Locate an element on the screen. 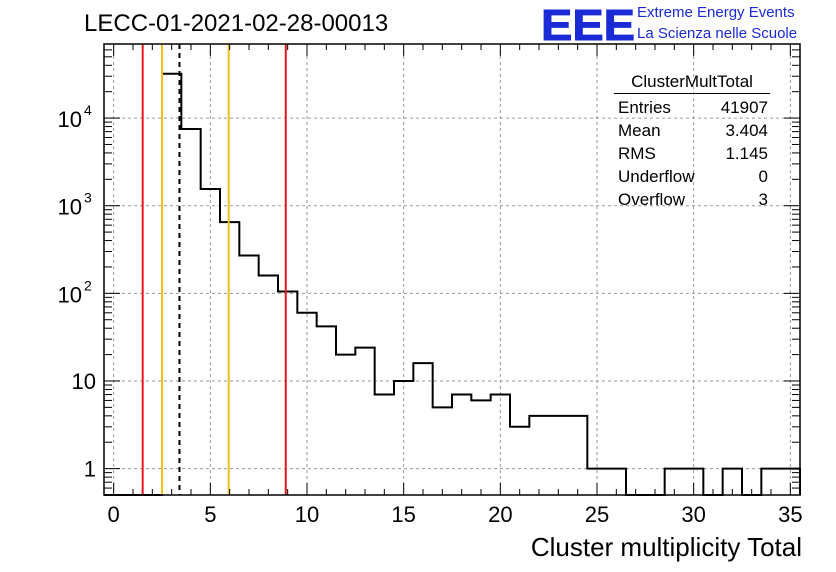 Image resolution: width=836 pixels, height=572 pixels. x-tick-label: 15 is located at coordinates (403, 514).